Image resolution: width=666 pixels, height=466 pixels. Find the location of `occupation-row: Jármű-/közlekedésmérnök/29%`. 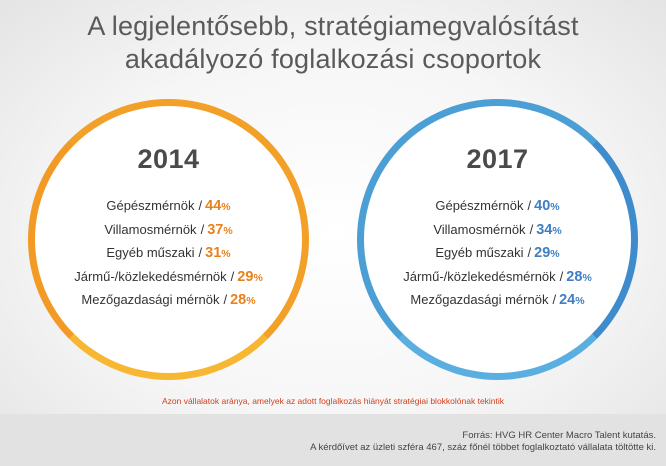

occupation-row: Jármű-/közlekedésmérnök/29% is located at coordinates (168, 277).